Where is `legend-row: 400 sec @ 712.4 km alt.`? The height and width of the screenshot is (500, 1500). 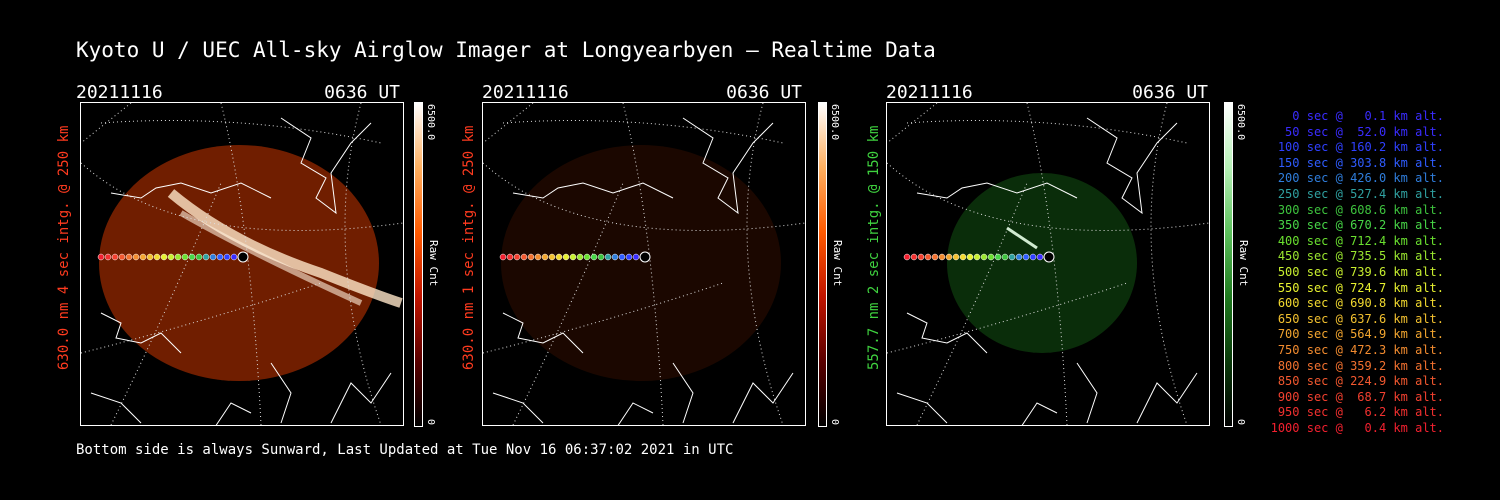 legend-row: 400 sec @ 712.4 km alt. is located at coordinates (1360, 240).